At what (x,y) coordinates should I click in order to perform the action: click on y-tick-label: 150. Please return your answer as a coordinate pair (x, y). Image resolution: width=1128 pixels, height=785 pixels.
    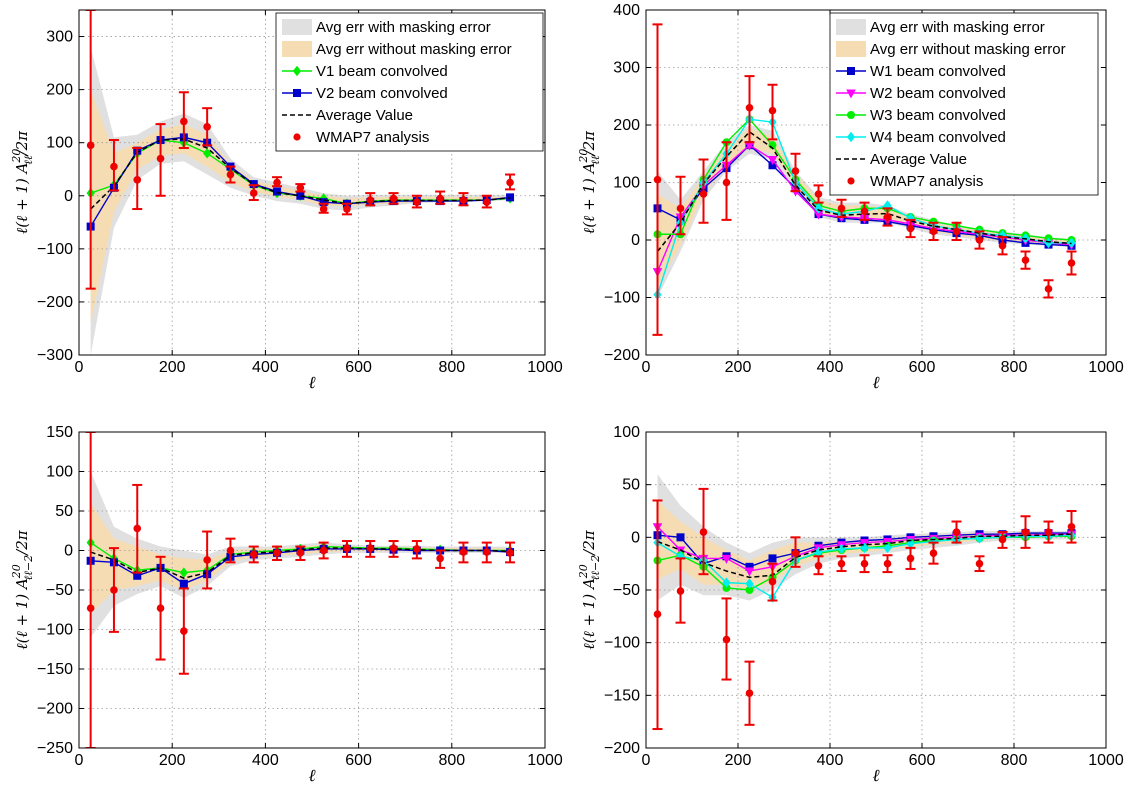
    Looking at the image, I should click on (59, 432).